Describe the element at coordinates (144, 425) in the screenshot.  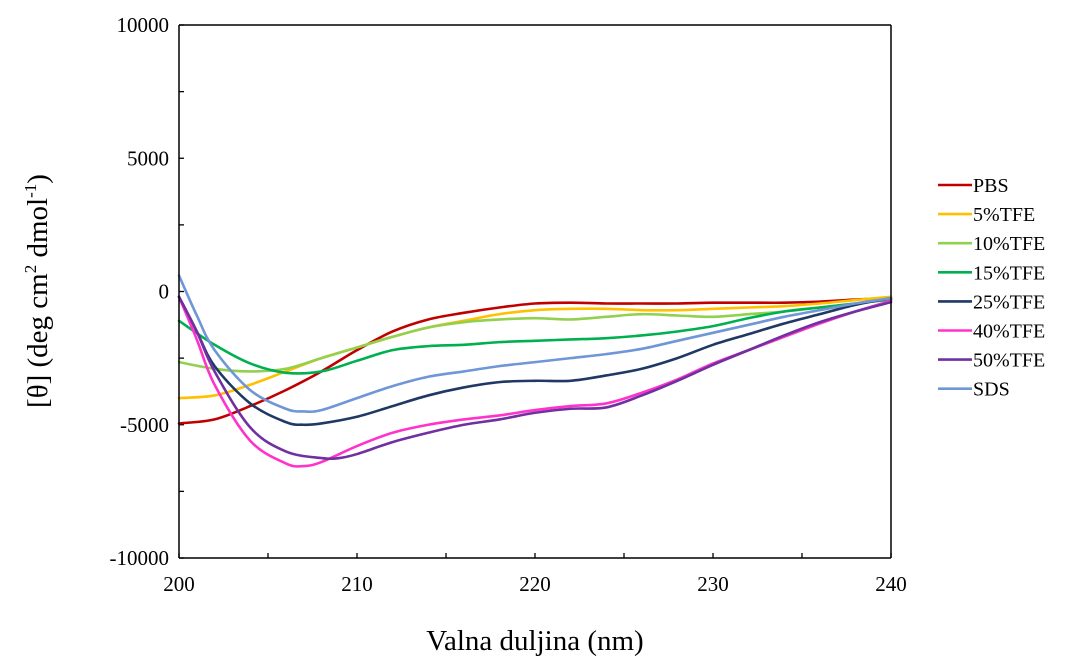
I see `y-tick-label: -5000` at that location.